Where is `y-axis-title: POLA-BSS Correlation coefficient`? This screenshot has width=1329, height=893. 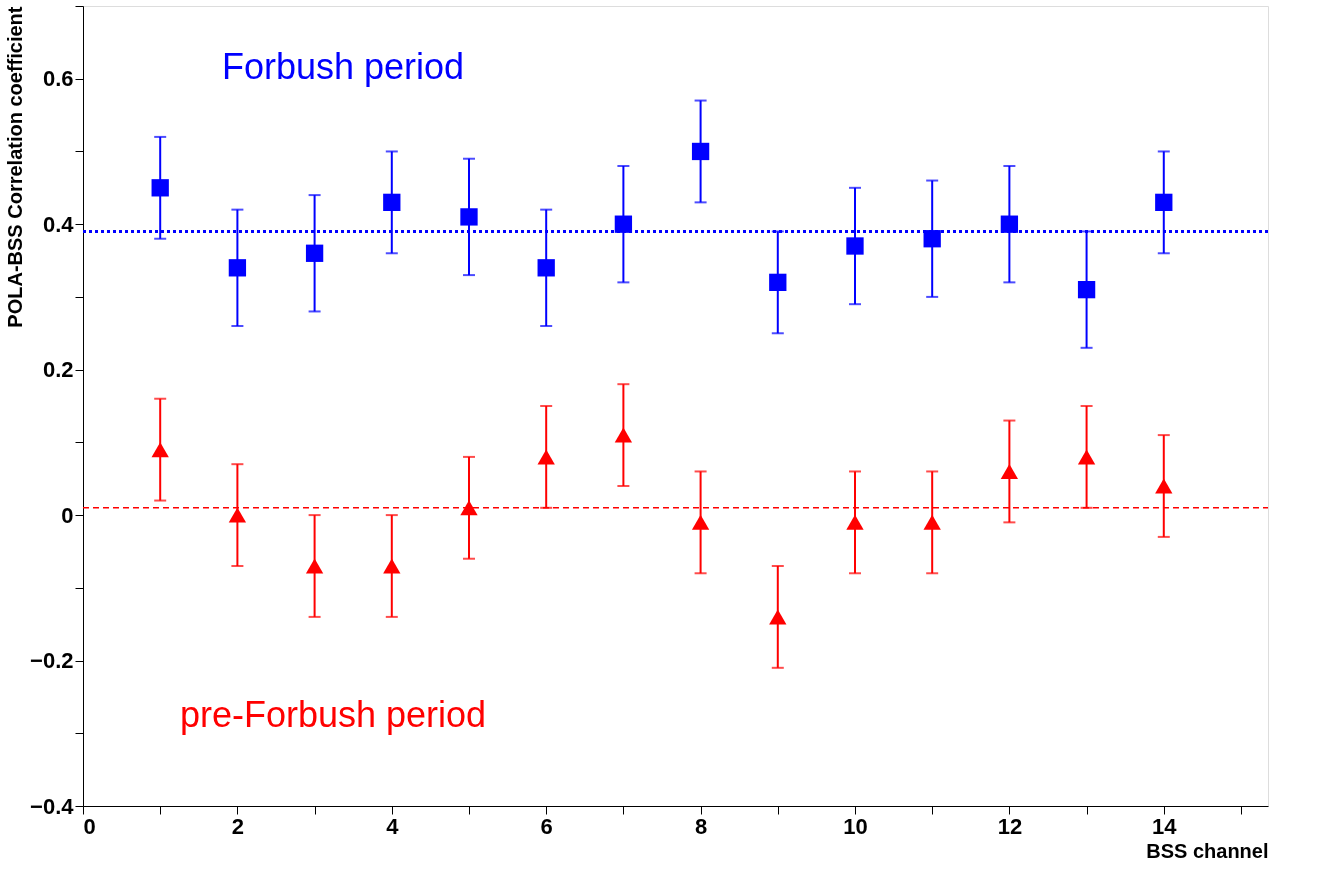
y-axis-title: POLA-BSS Correlation coefficient is located at coordinates (15, 167).